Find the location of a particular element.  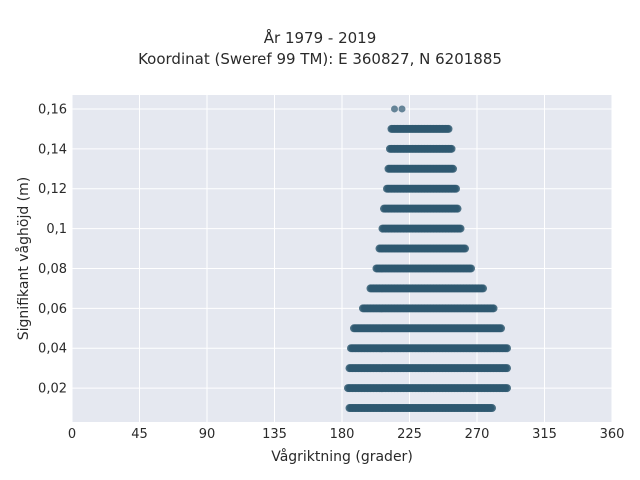

y-tick-label: 0,12 is located at coordinates (52, 189).